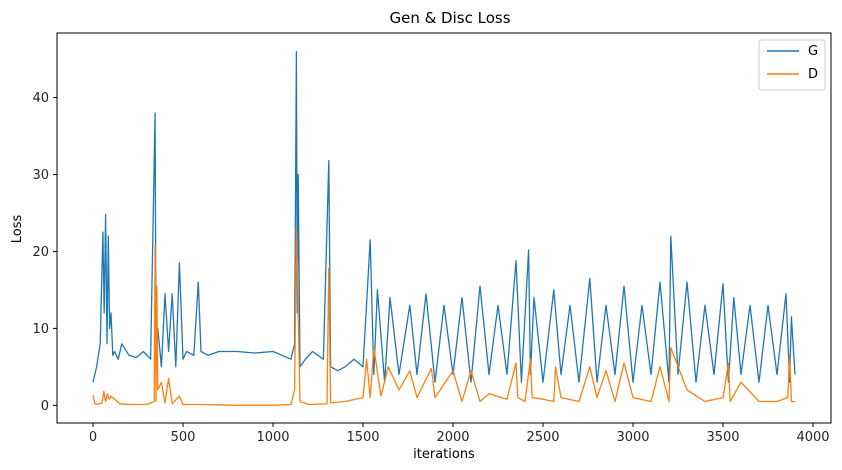 The height and width of the screenshot is (470, 842). I want to click on x-tick-label: 0, so click(93, 437).